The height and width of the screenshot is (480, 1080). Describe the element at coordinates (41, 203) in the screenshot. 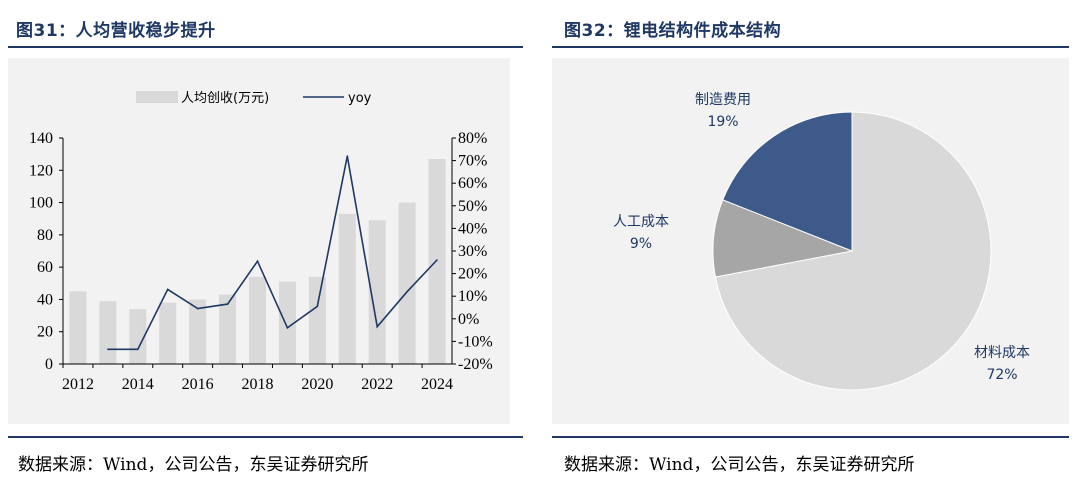

I see `left-tick-label: 100` at that location.